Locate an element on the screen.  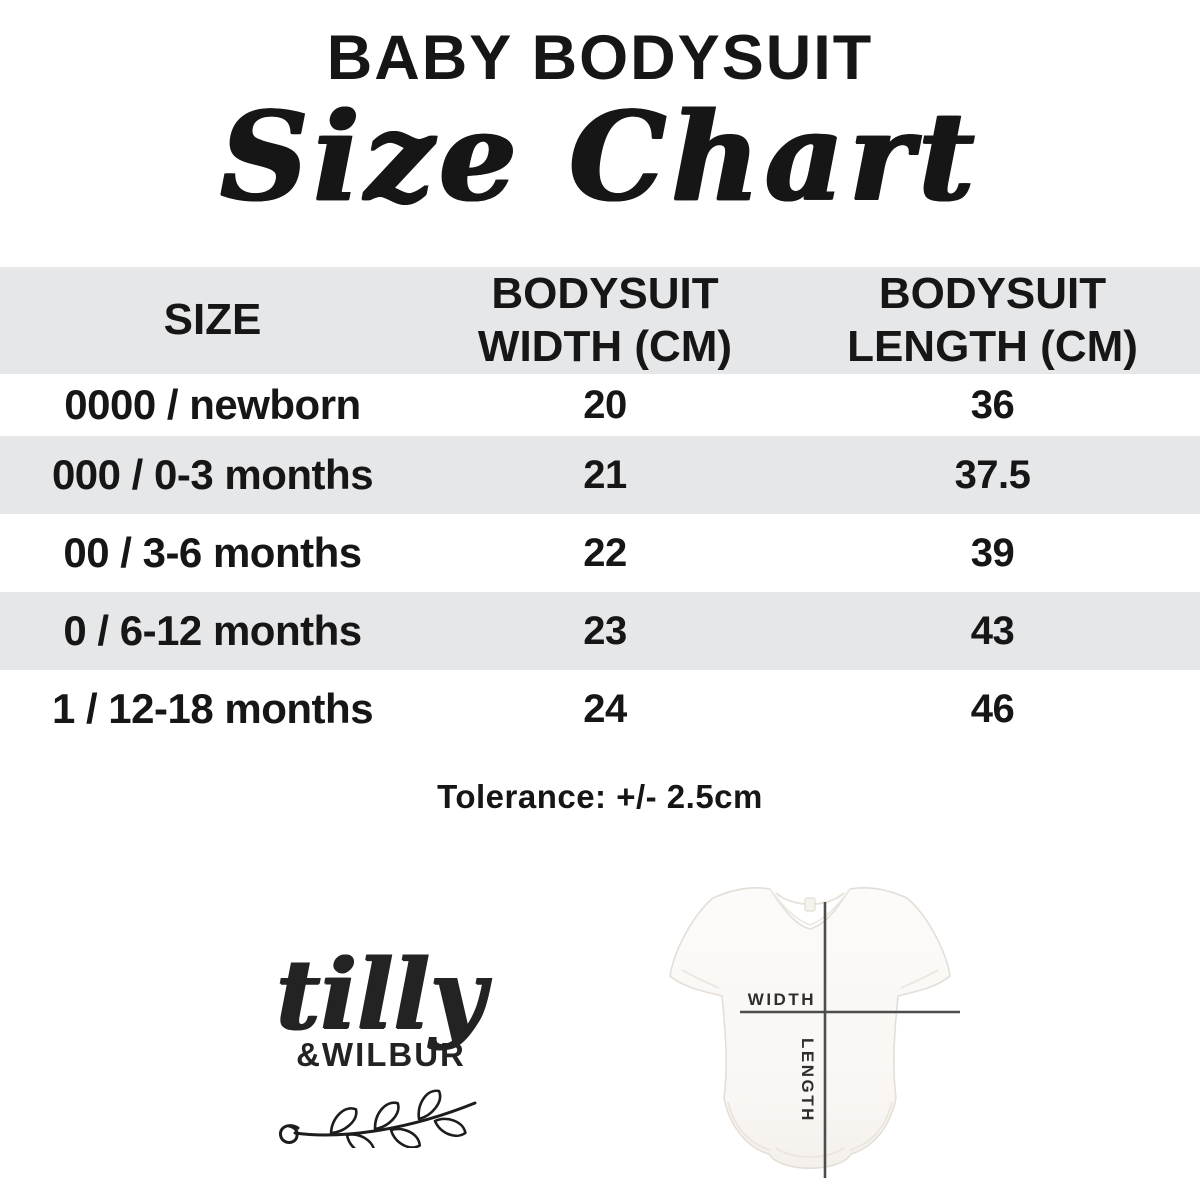
width-cell: 21 is located at coordinates (605, 474).